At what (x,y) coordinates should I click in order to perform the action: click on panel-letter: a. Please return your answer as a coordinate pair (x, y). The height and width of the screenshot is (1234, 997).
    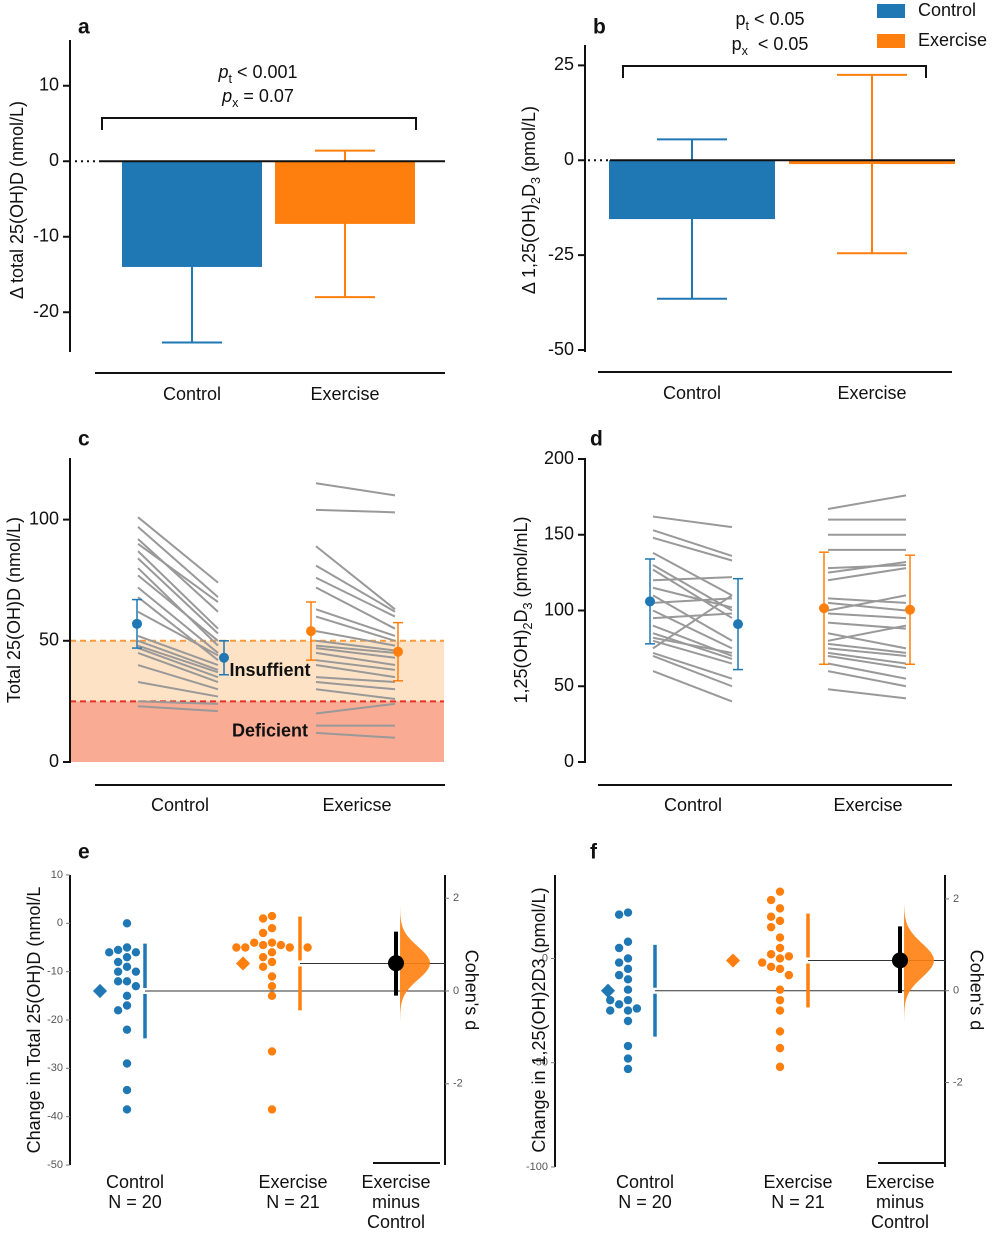
    Looking at the image, I should click on (84, 27).